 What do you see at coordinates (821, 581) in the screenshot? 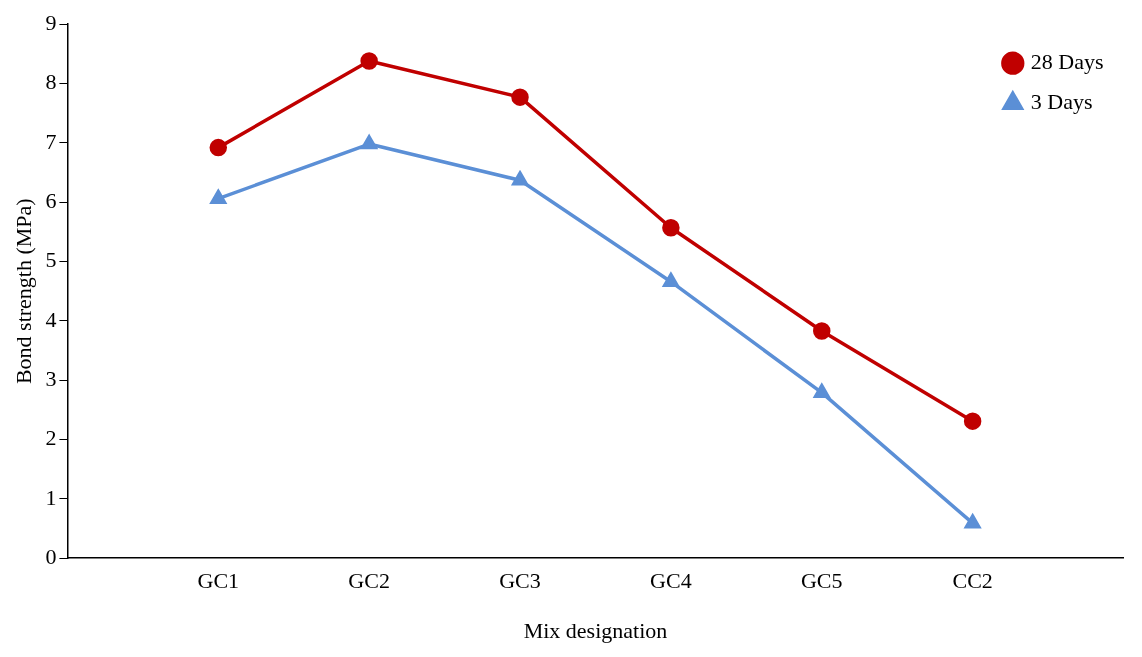
I see `x-tick-label: GC5` at bounding box center [821, 581].